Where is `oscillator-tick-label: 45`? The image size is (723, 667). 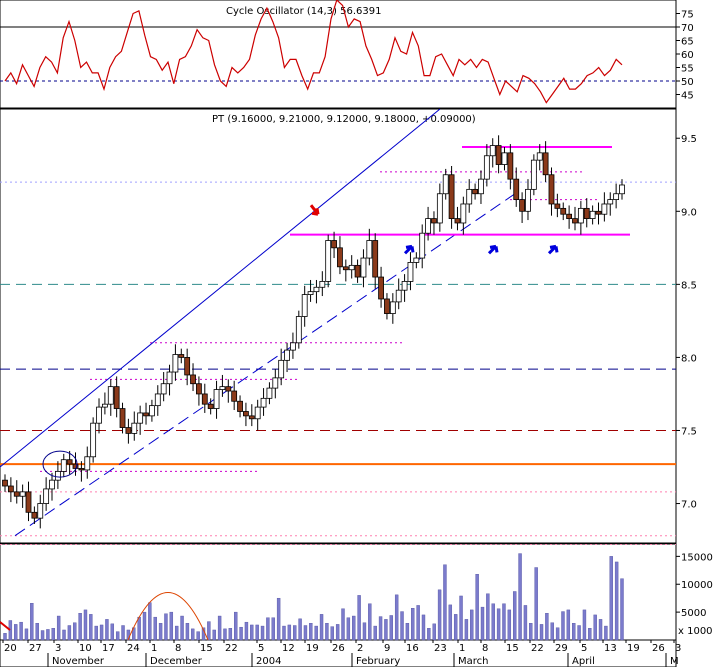
oscillator-tick-label: 45 is located at coordinates (687, 96).